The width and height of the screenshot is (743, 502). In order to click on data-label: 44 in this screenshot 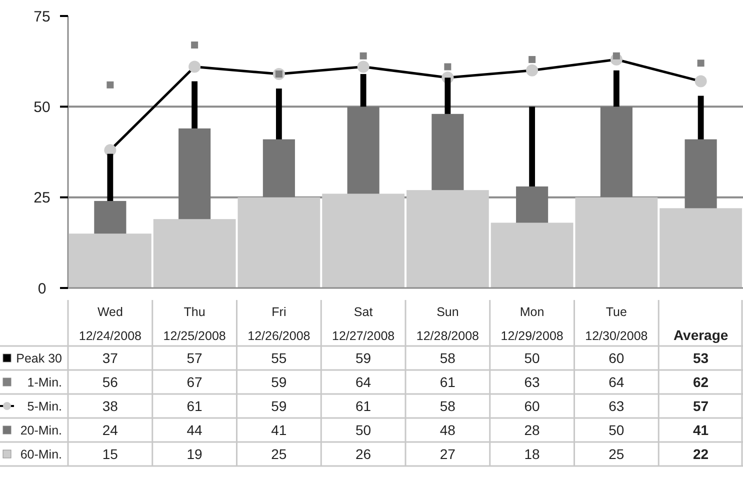, I will do `click(194, 430)`.